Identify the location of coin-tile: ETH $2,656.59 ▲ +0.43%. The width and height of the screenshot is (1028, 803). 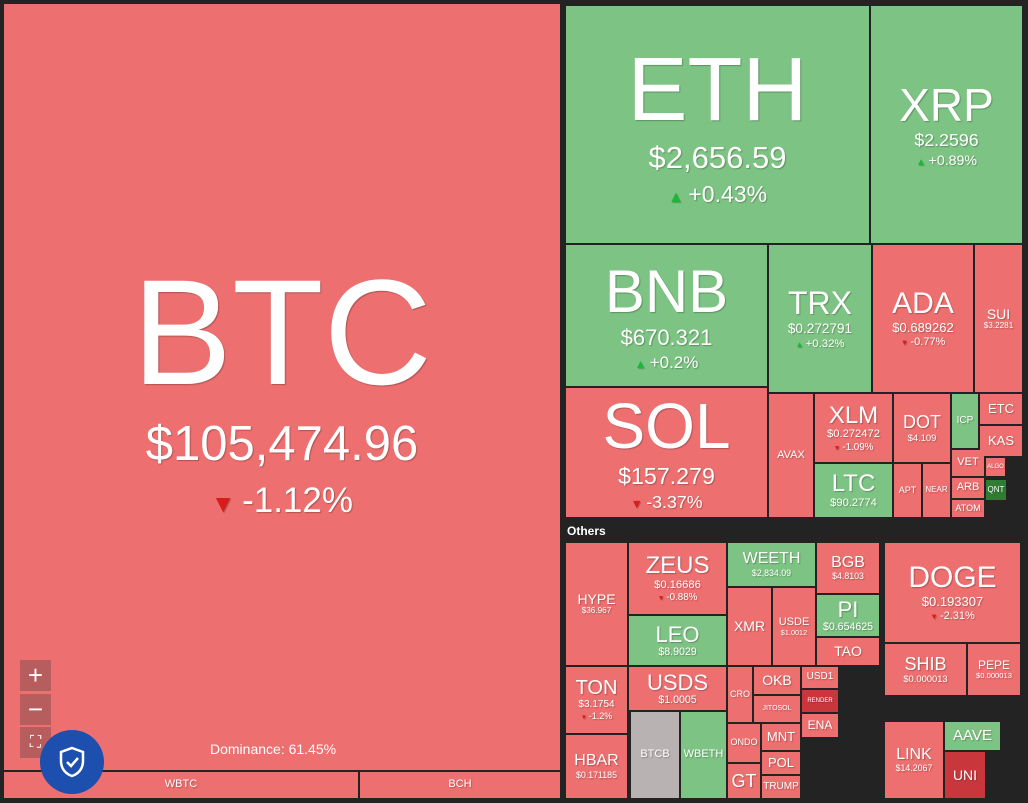
(717, 124).